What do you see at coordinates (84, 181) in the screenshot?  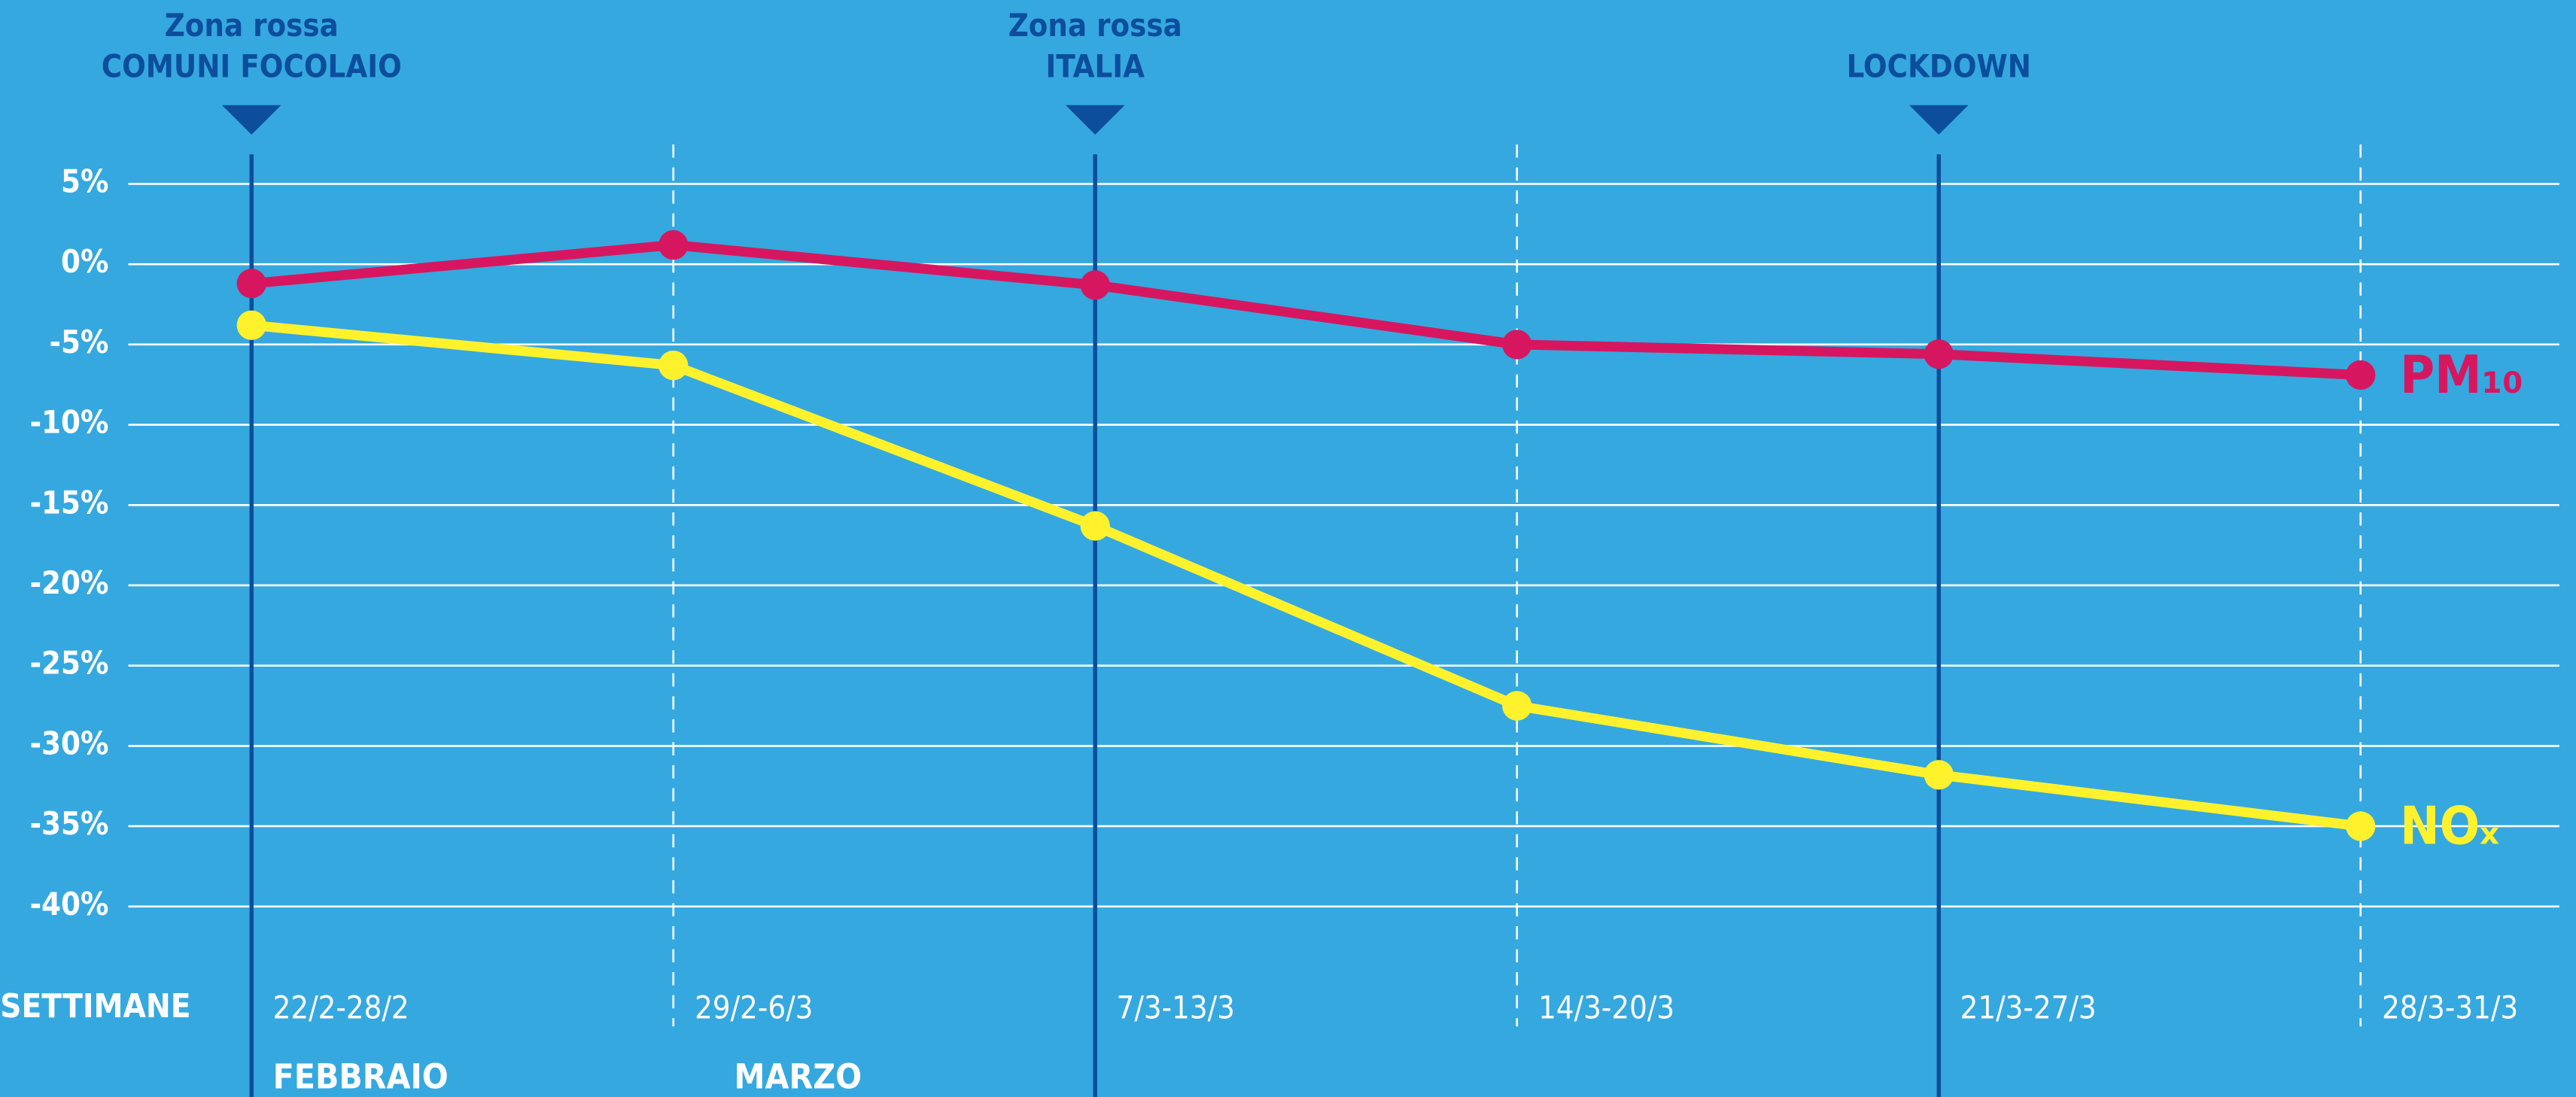 I see `y-tick-label: 5%` at bounding box center [84, 181].